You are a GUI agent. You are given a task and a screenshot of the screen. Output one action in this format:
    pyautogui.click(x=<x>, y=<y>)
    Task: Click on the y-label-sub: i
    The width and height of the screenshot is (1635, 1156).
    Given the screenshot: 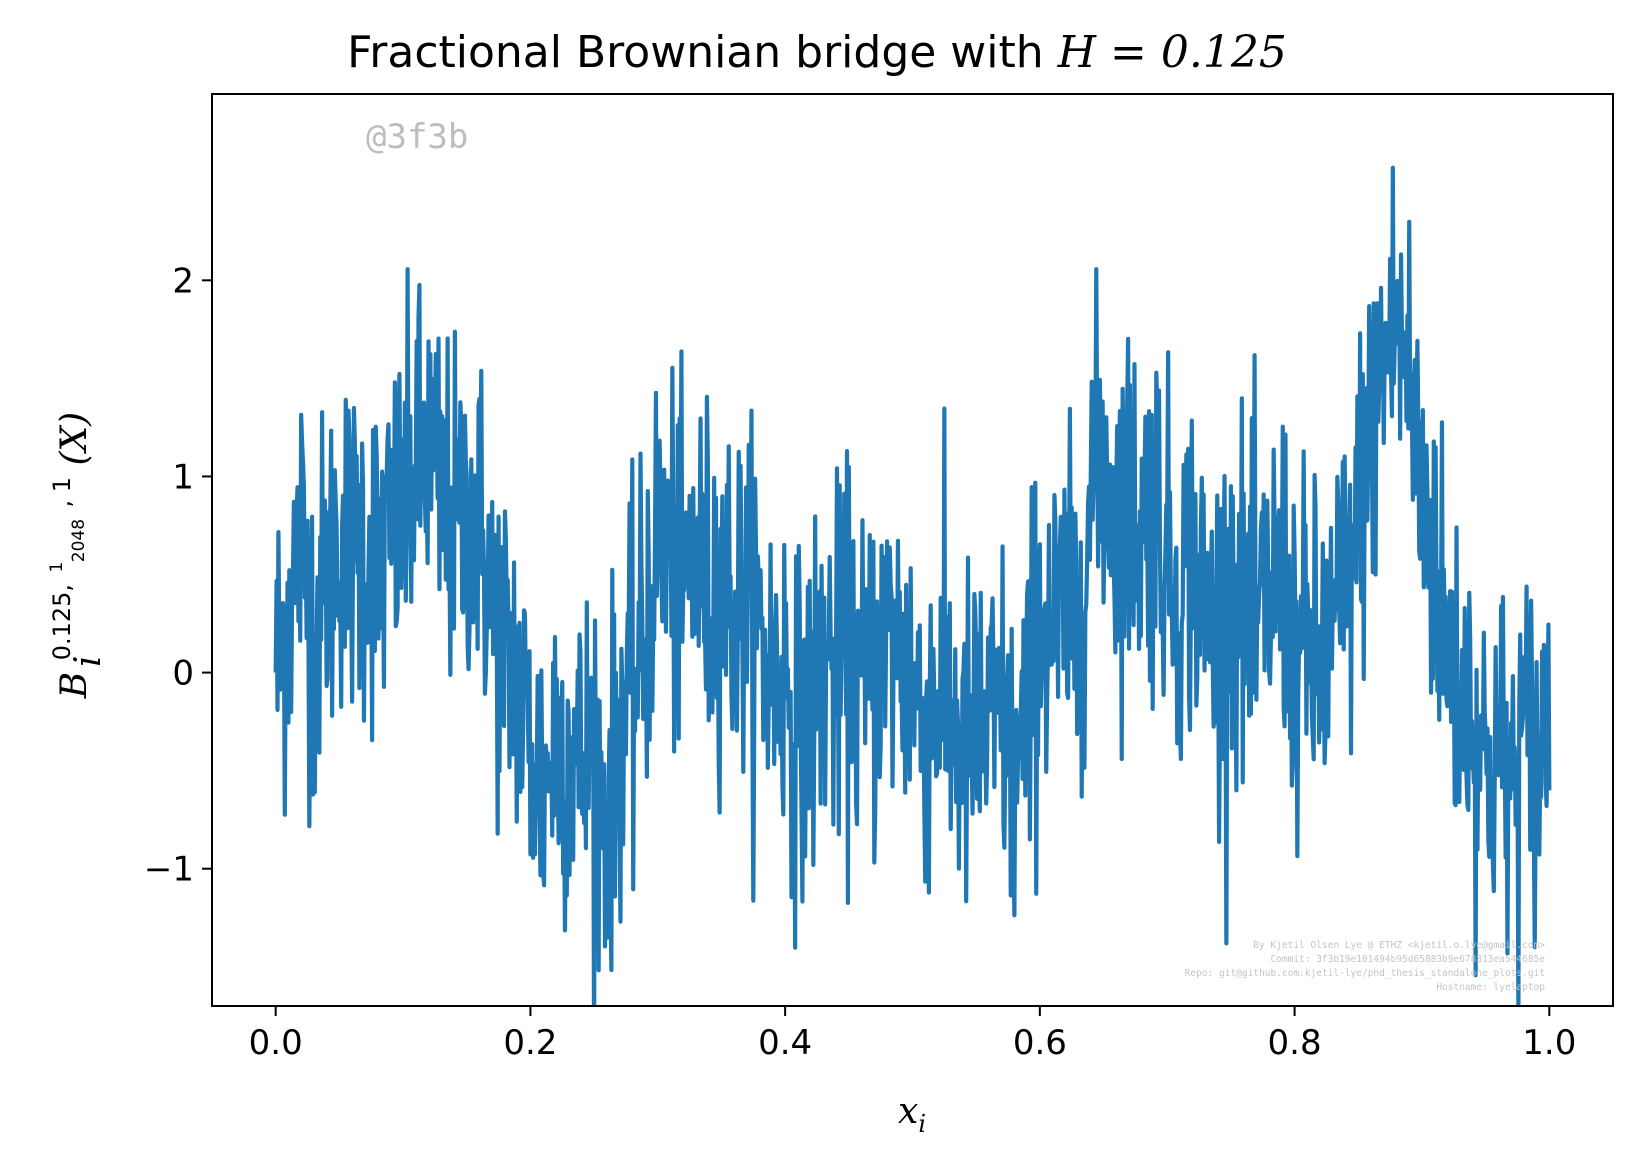 What is the action you would take?
    pyautogui.click(x=88, y=661)
    